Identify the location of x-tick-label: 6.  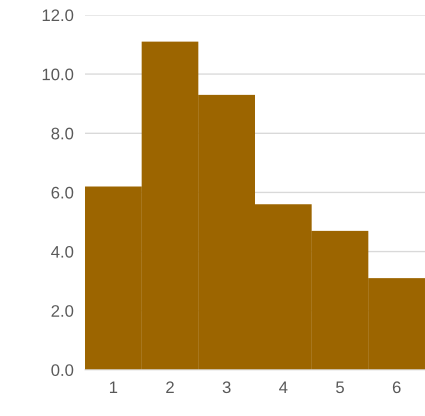
(396, 387).